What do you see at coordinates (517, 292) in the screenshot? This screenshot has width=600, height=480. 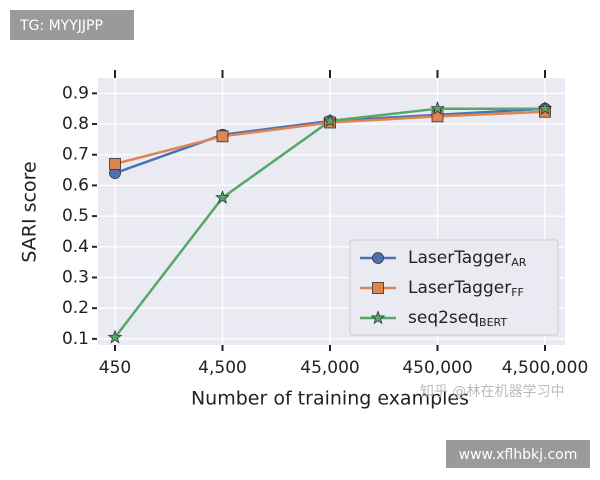 I see `legend-subscript: FF` at bounding box center [517, 292].